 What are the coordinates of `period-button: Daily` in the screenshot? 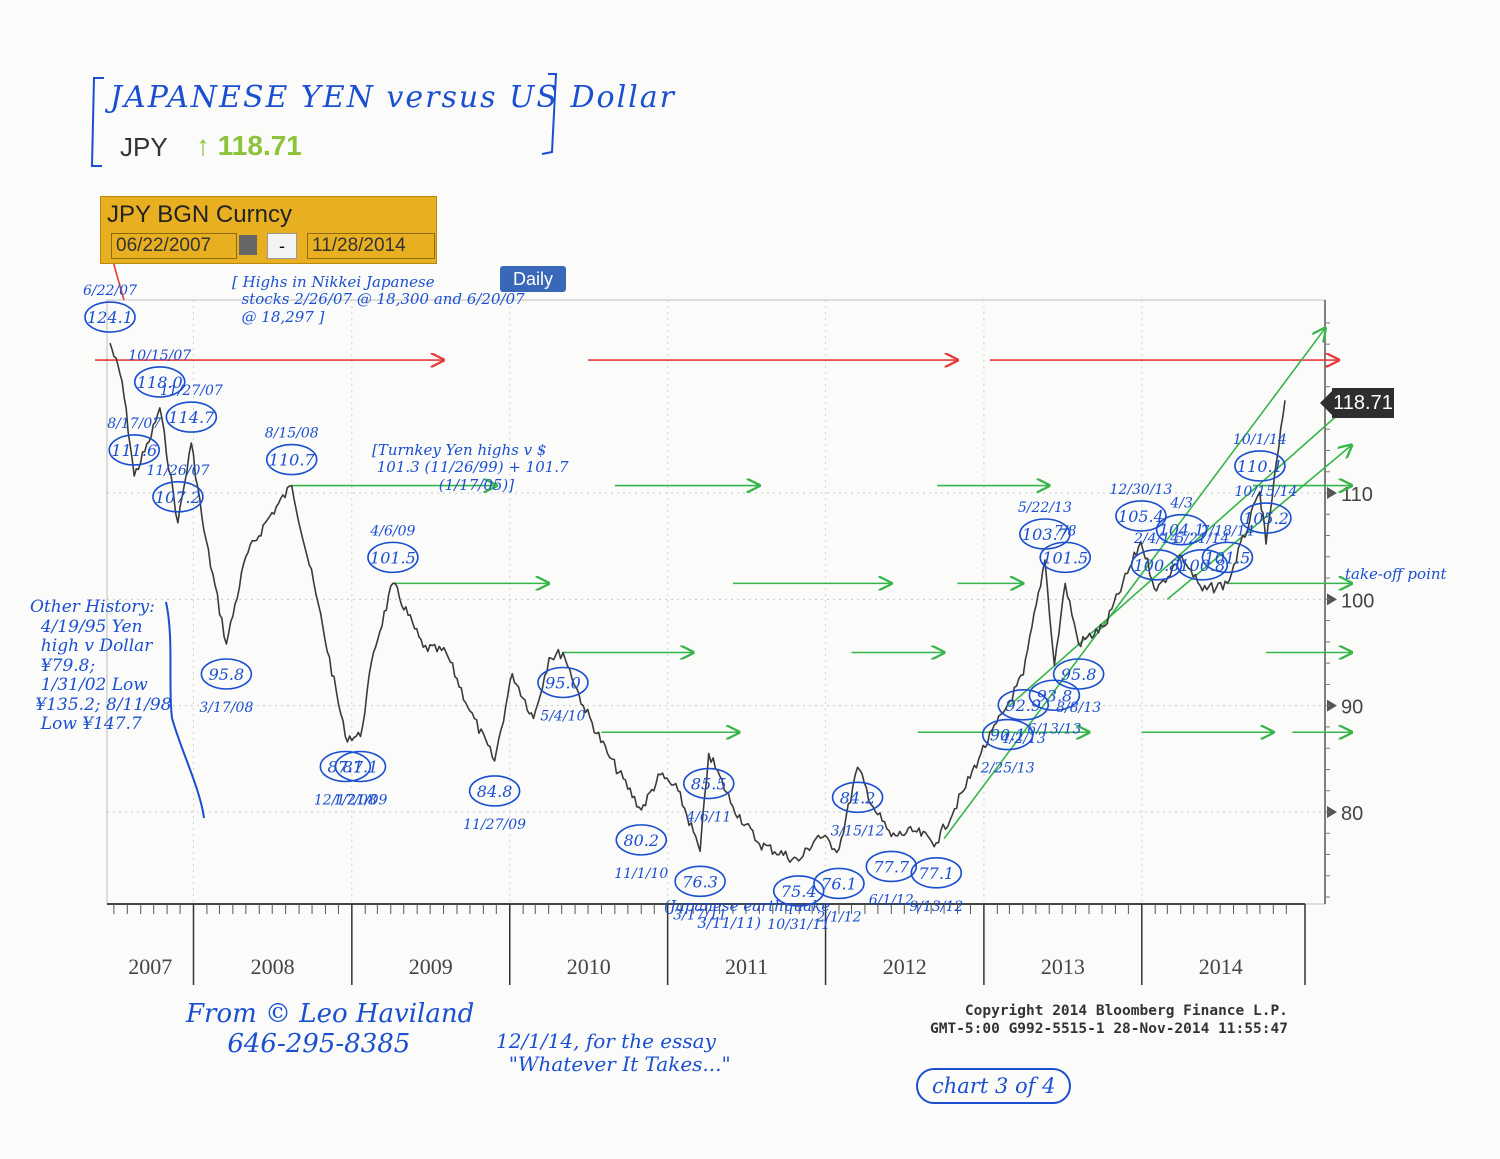 It's located at (533, 279).